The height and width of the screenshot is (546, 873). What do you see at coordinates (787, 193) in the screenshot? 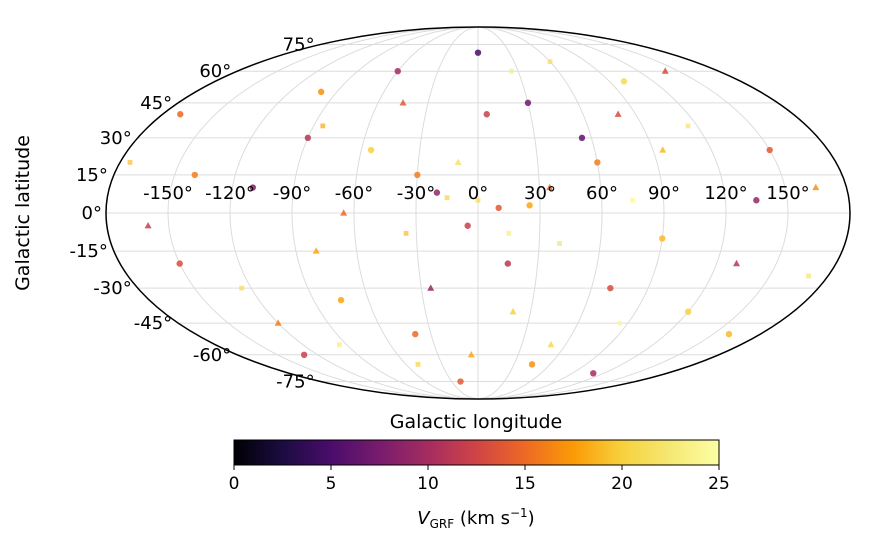
I see `longitude-tick-label: 150°` at bounding box center [787, 193].